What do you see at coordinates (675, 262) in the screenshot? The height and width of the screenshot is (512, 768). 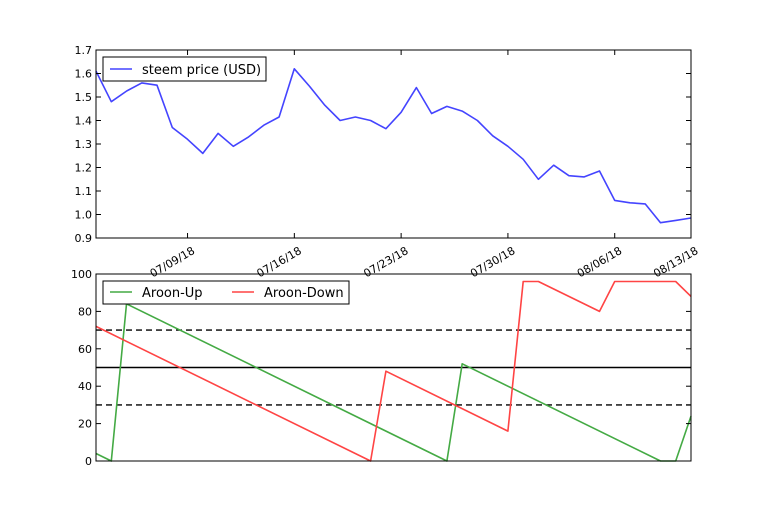 I see `x-tick-label: 08/13/18` at bounding box center [675, 262].